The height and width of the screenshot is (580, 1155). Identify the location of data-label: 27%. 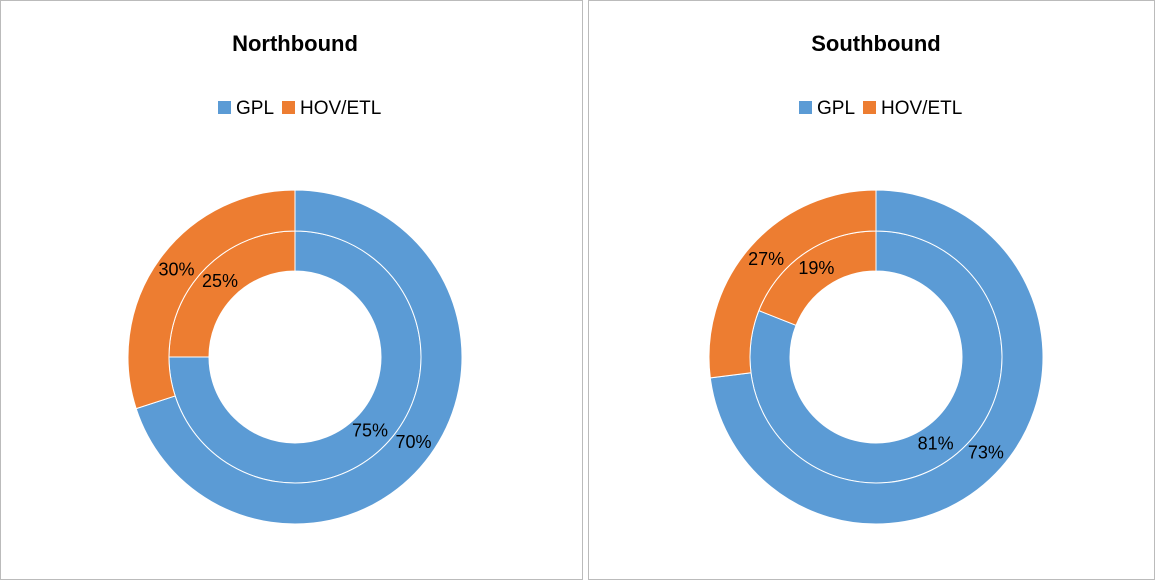
(766, 259).